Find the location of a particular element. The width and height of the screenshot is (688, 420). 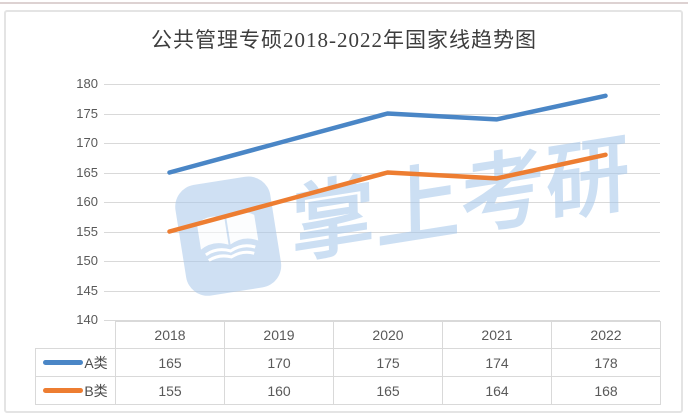

value-cell: 168 is located at coordinates (606, 390).